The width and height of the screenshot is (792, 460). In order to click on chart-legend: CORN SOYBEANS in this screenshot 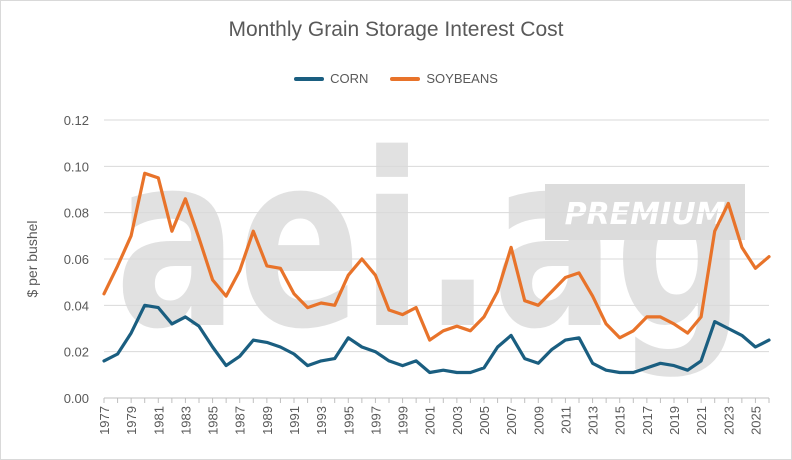, I will do `click(396, 78)`.